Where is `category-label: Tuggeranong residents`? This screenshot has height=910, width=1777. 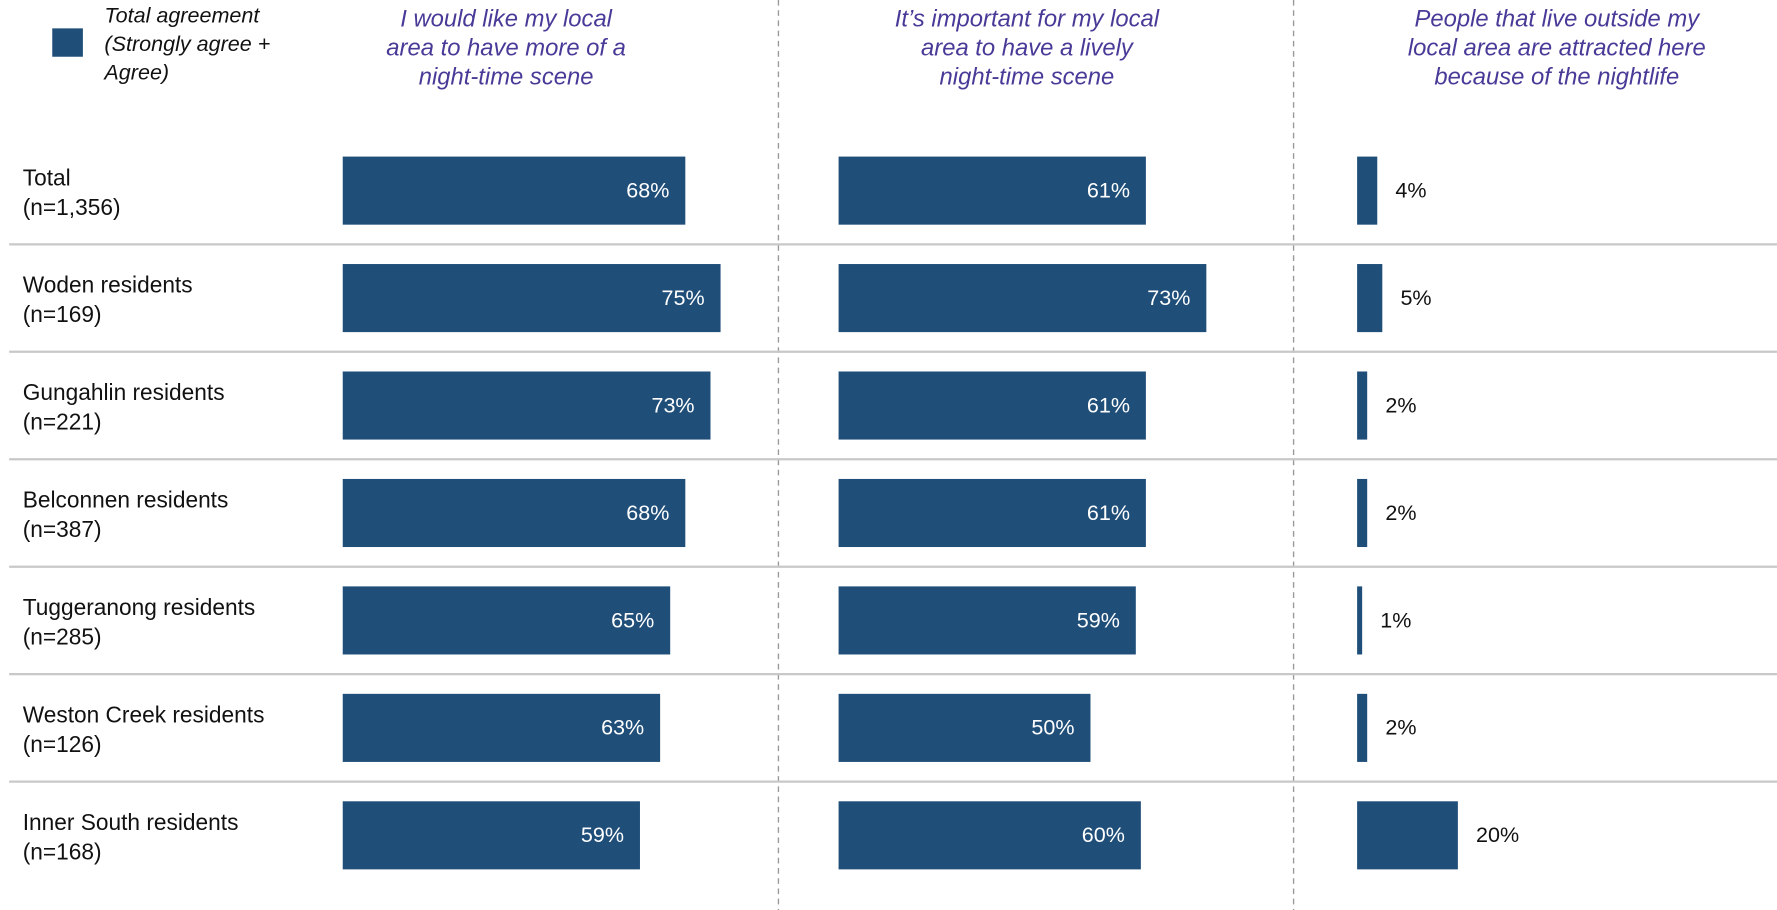
category-label: Tuggeranong residents is located at coordinates (139, 607).